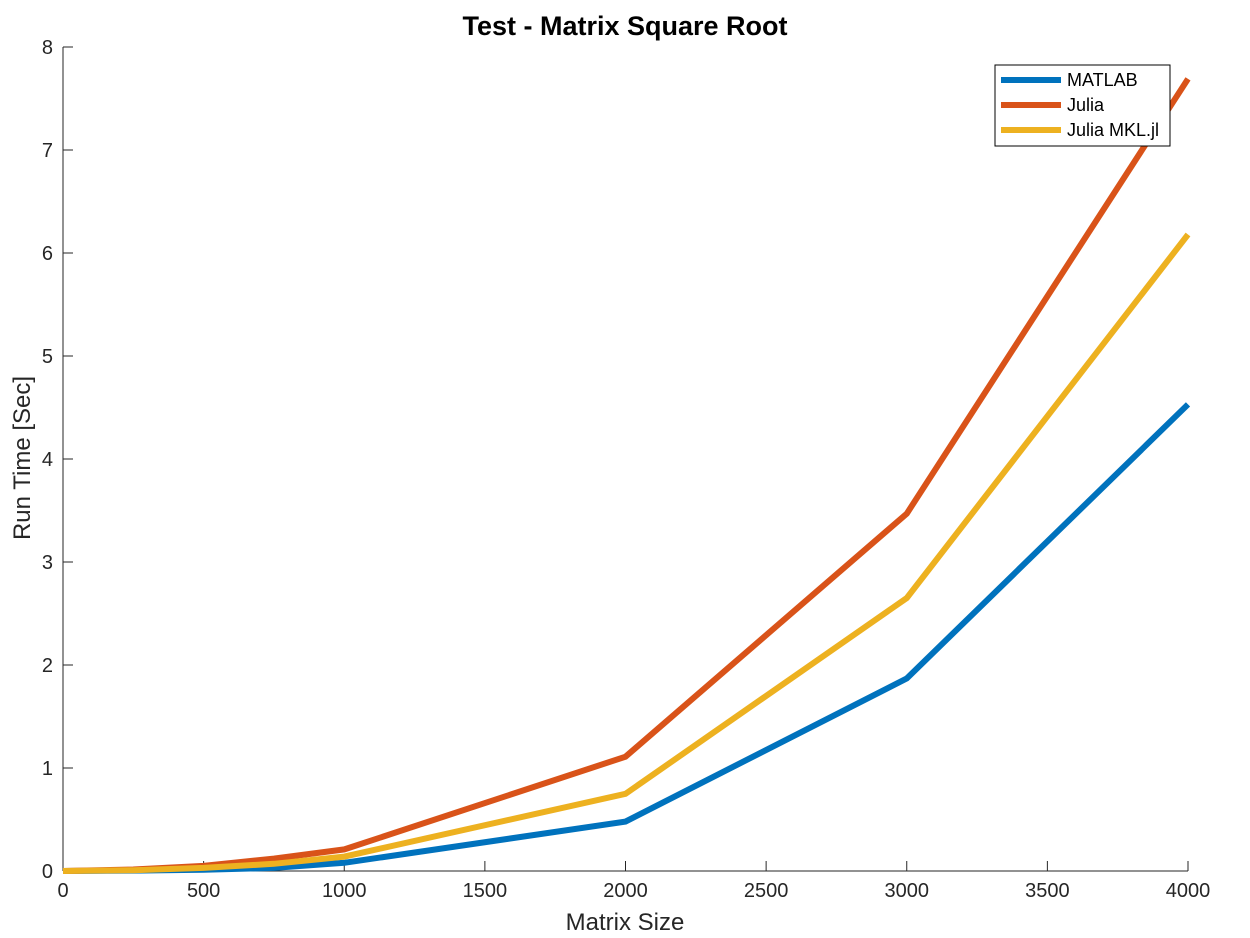 The height and width of the screenshot is (938, 1250). I want to click on legend-label-julia-mkl-jl: Julia MKL.jl, so click(1113, 130).